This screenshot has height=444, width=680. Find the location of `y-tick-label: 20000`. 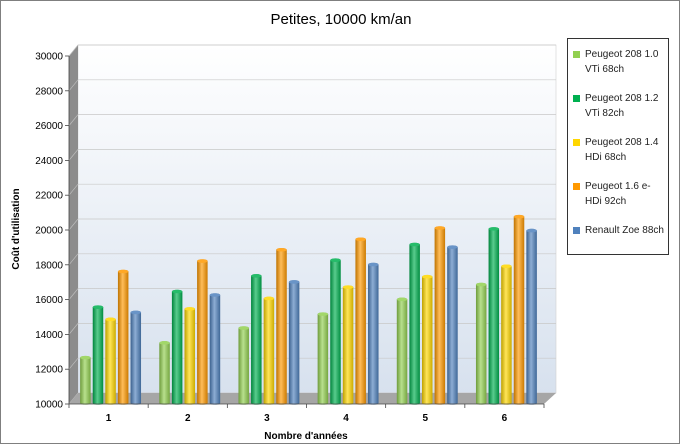

y-tick-label: 20000 is located at coordinates (49, 231).